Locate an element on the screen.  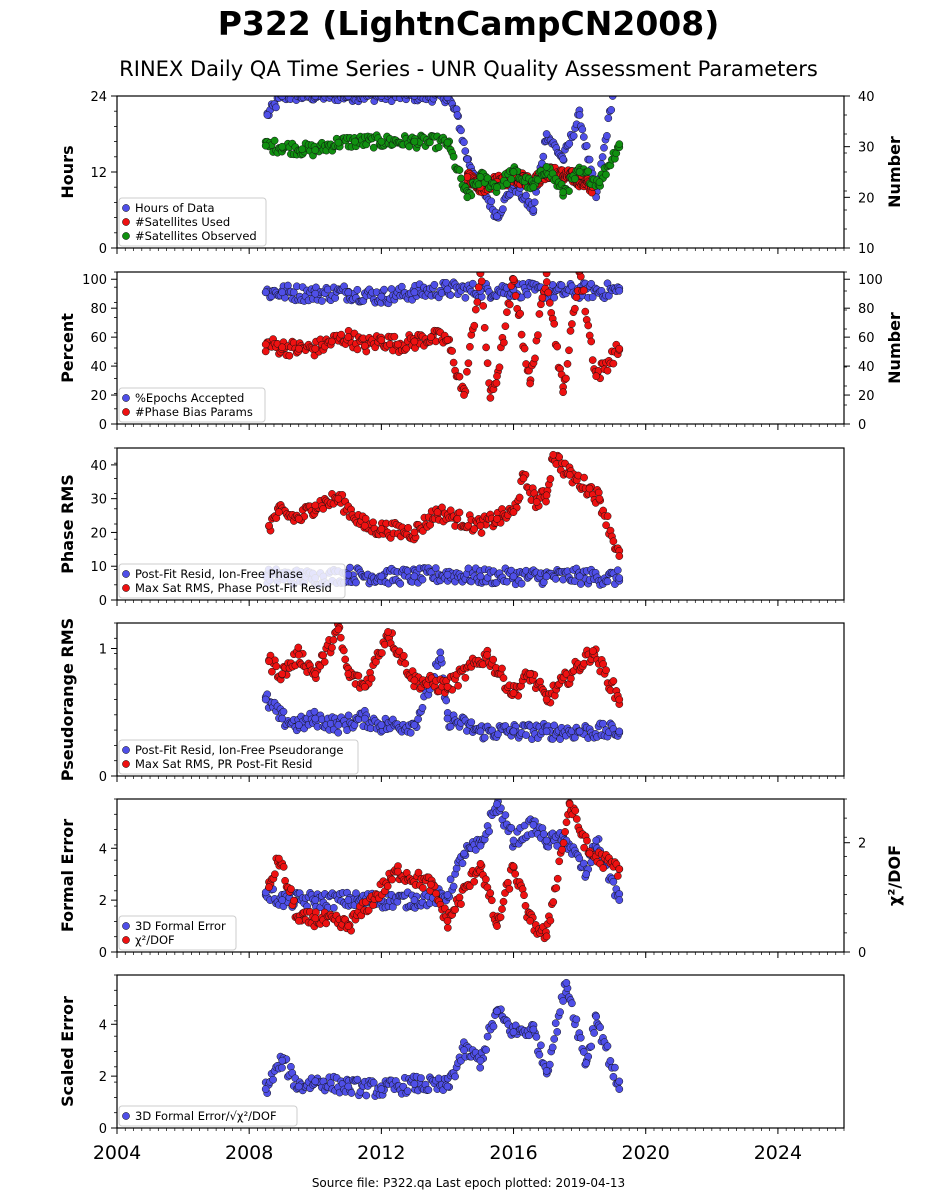
x-tick-label: 2024 is located at coordinates (778, 1153).